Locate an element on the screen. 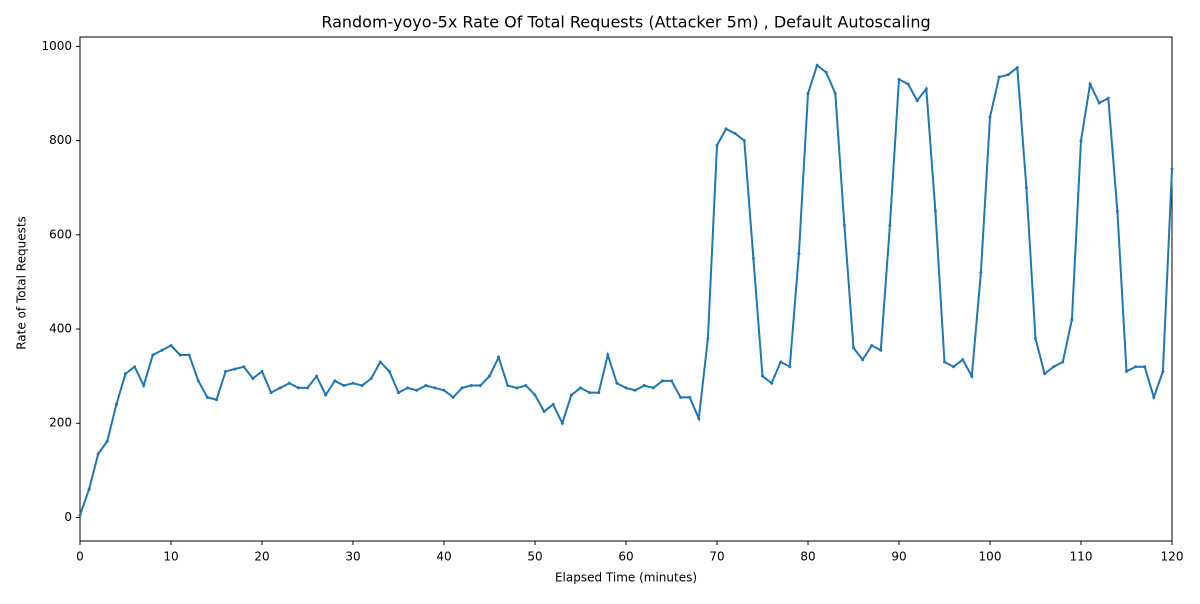 The image size is (1200, 604). x-tick-label: 90 is located at coordinates (898, 557).